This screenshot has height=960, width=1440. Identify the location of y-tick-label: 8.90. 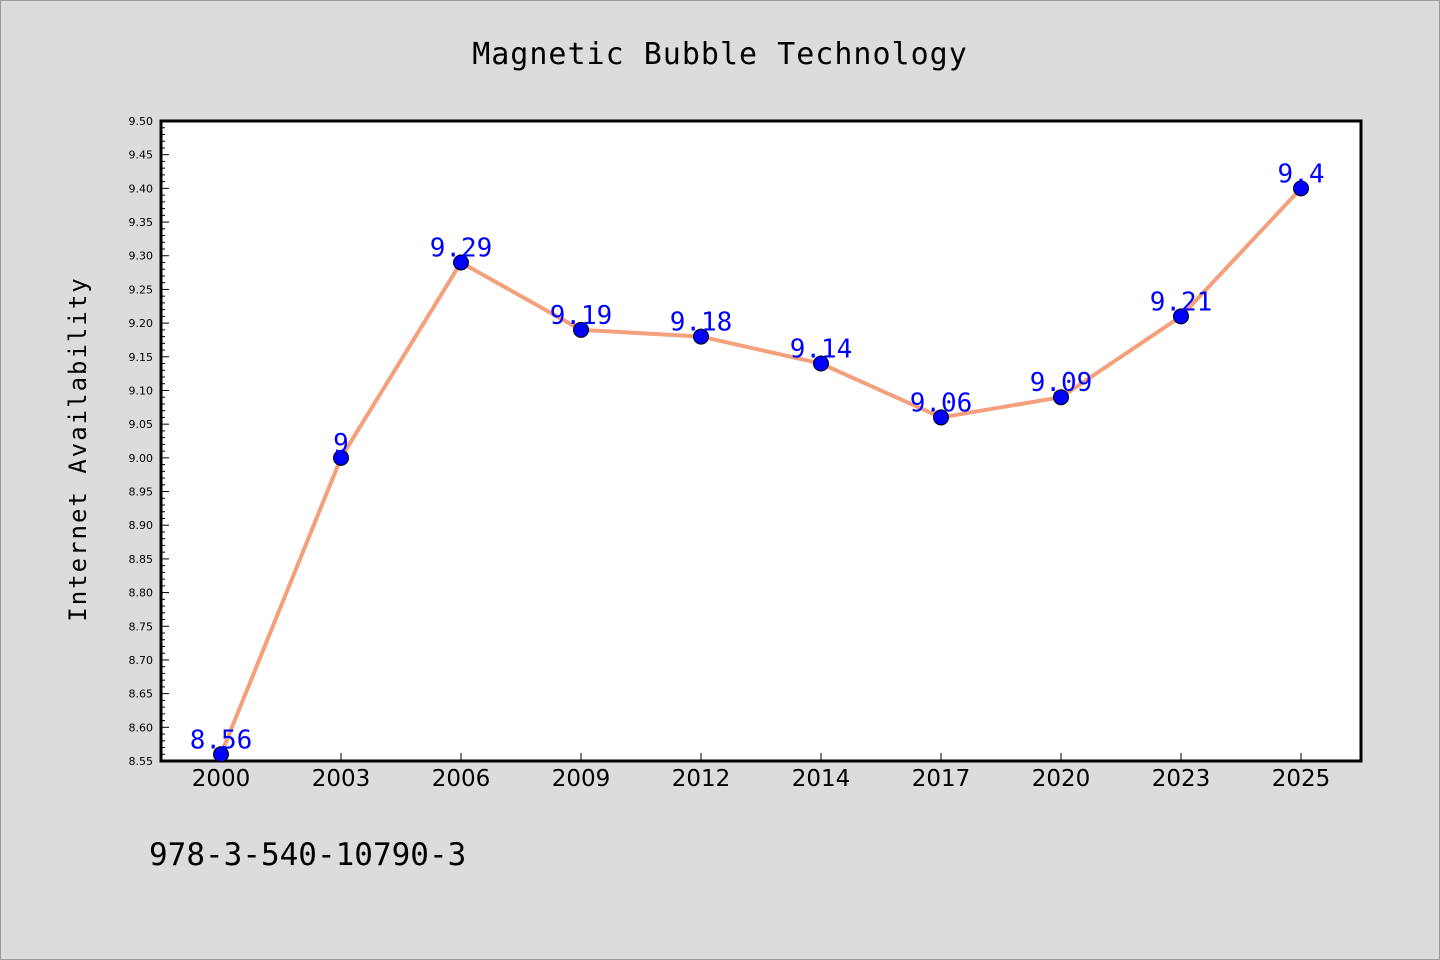
(141, 525).